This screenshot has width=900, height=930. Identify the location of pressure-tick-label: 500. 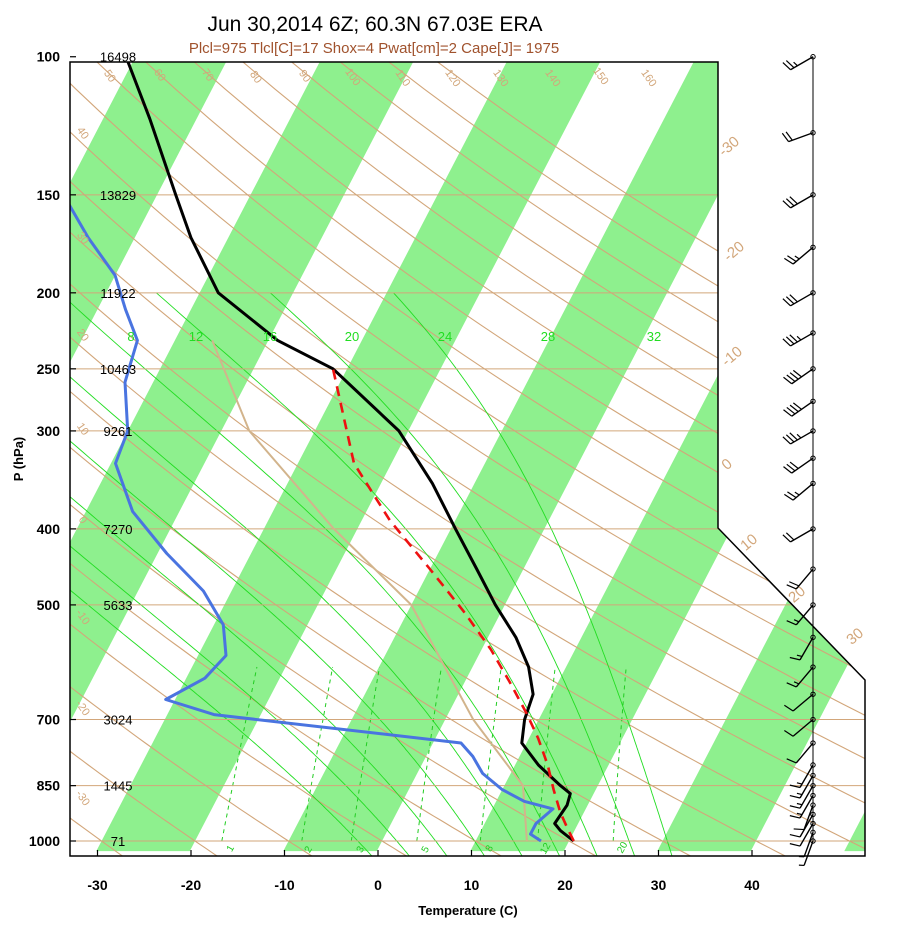
(49, 605).